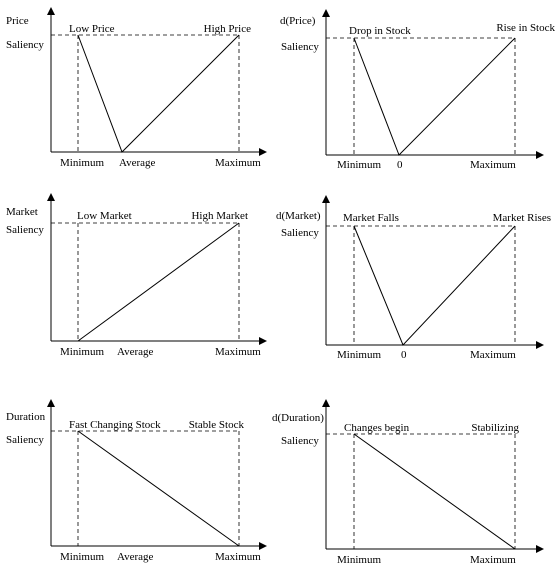 The height and width of the screenshot is (576, 558). I want to click on left-extreme-label: Low Market, so click(104, 216).